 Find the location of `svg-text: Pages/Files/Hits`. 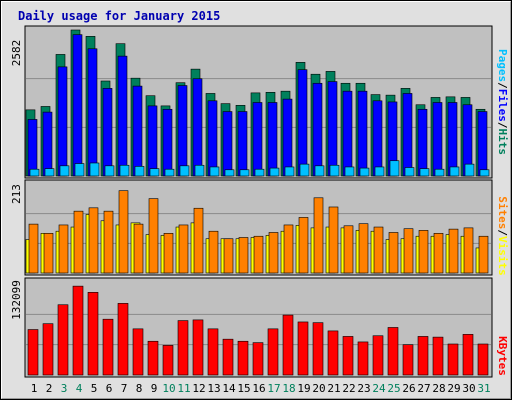

svg-text: Pages/Files/Hits is located at coordinates (502, 102).